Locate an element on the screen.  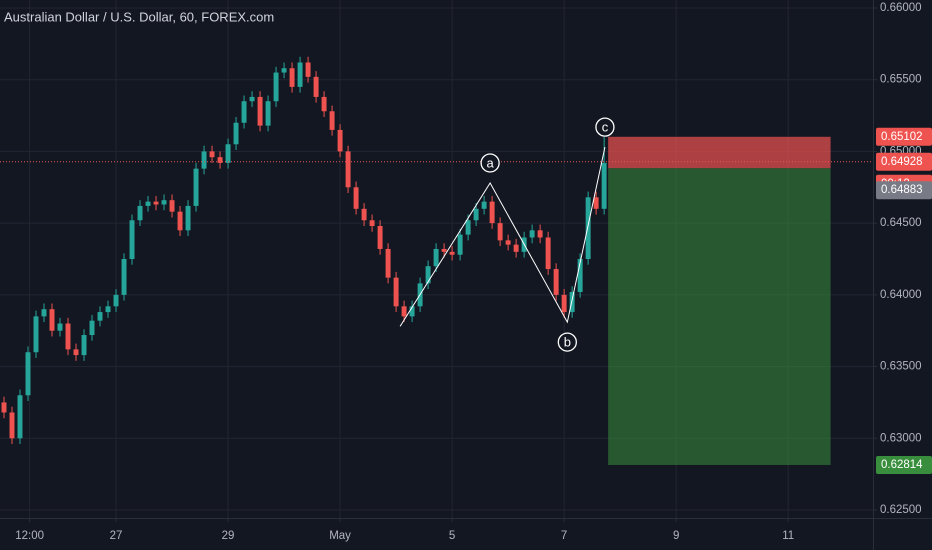
last-price-label-box is located at coordinates (904, 161).